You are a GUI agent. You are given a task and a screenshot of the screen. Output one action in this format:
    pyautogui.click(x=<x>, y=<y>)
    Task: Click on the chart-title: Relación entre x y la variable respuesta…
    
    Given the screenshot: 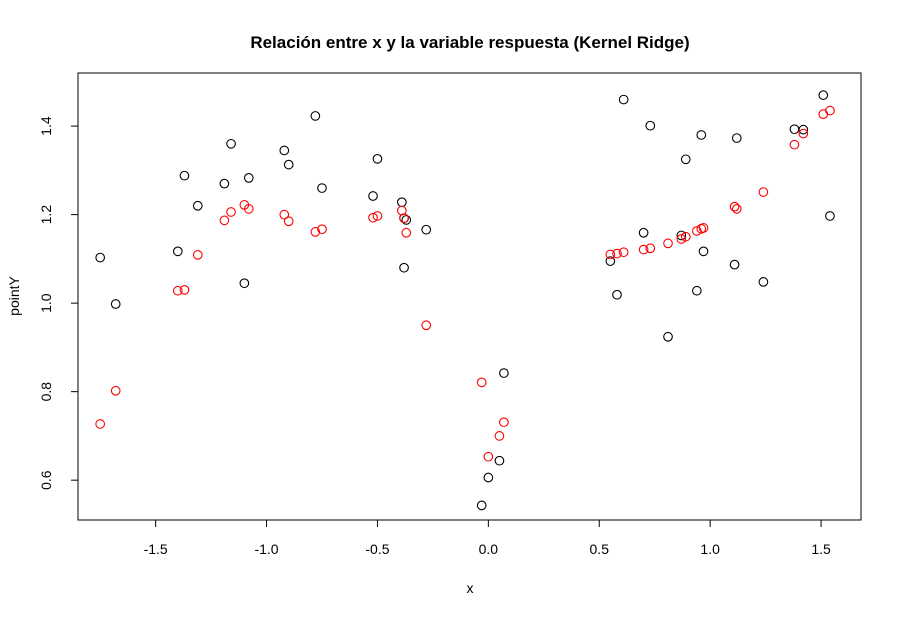 What is the action you would take?
    pyautogui.click(x=469, y=42)
    